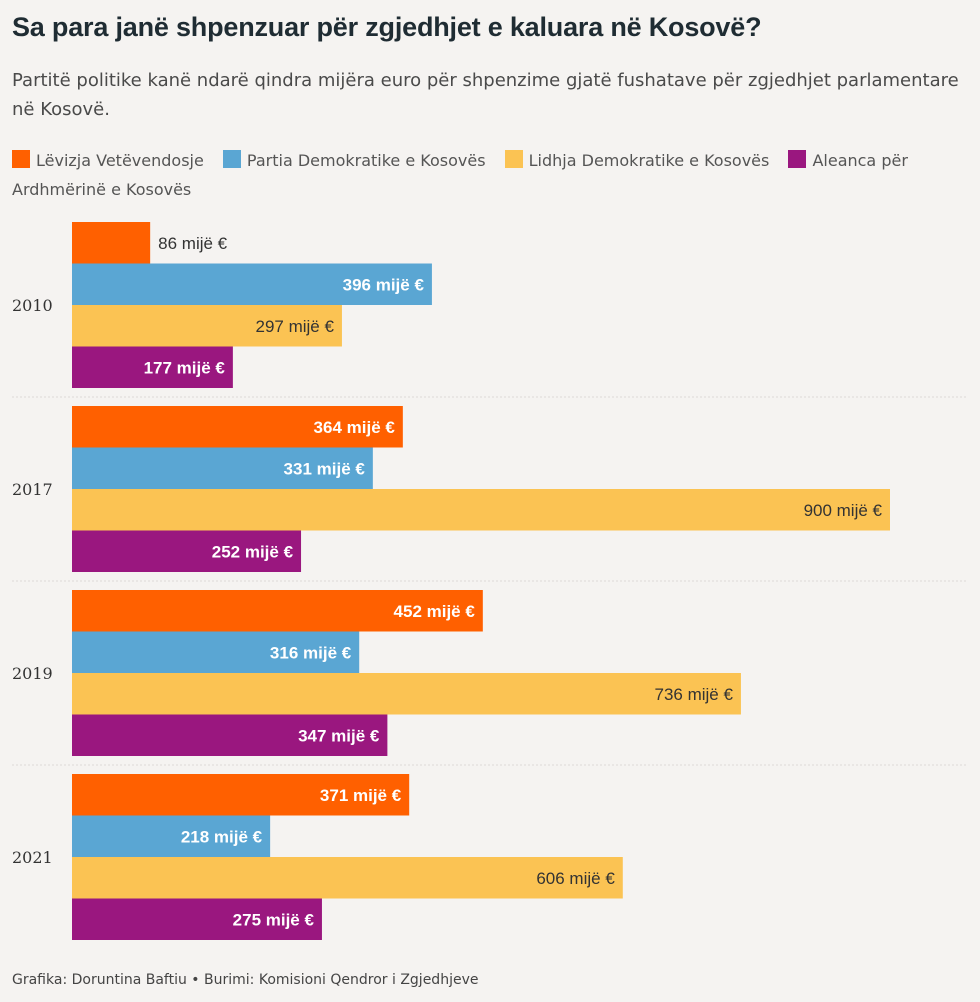  Describe the element at coordinates (355, 427) in the screenshot. I see `data-label-vetevendosje-2017: 364 mijë €` at that location.